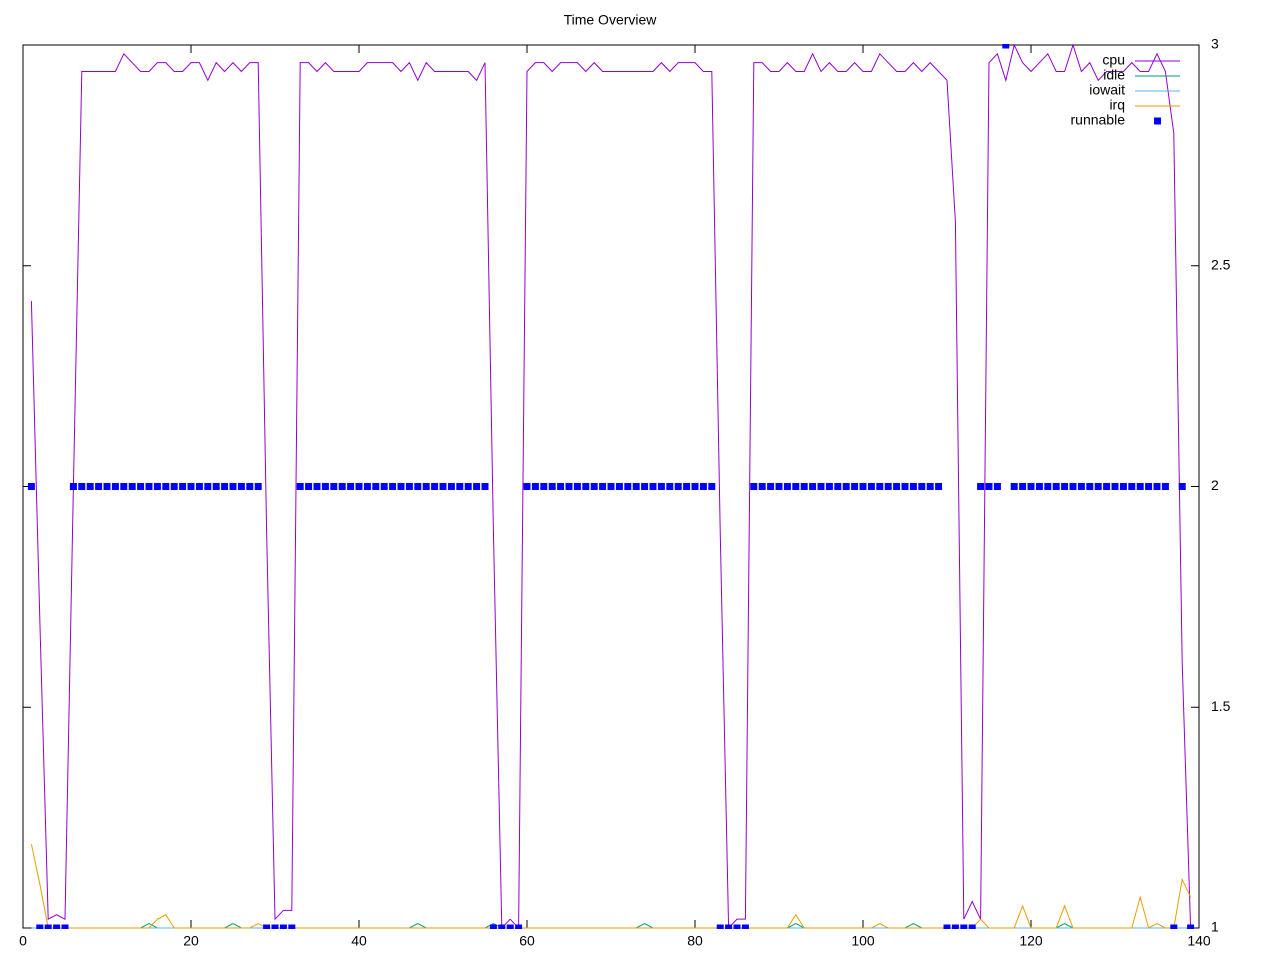 This screenshot has height=960, width=1280. What do you see at coordinates (1215, 44) in the screenshot?
I see `y-tick-label: 3` at bounding box center [1215, 44].